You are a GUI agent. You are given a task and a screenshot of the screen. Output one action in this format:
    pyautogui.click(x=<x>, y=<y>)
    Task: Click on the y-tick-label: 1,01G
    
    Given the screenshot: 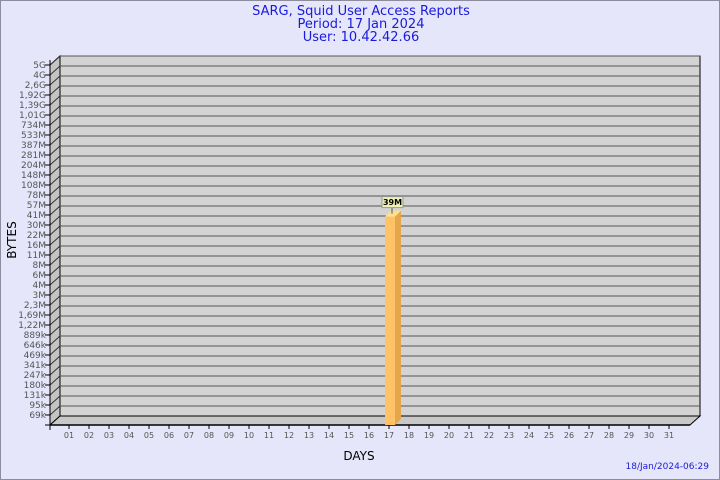 What is the action you would take?
    pyautogui.click(x=32, y=116)
    